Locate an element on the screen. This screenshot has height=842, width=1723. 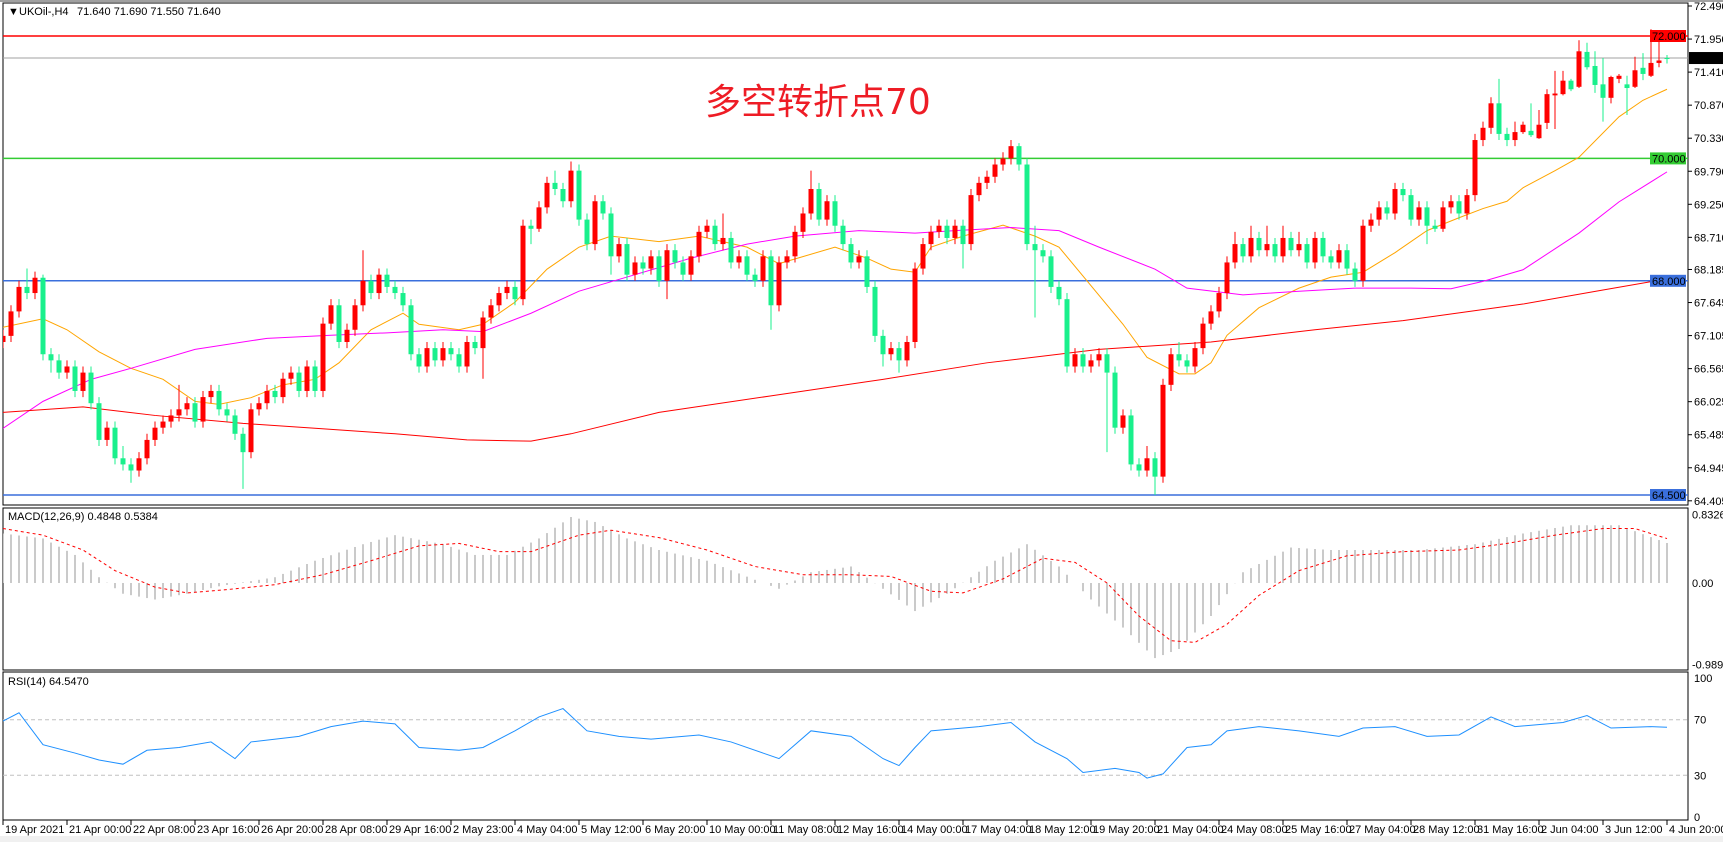
time-axis-label: 23 Apr 16:00 is located at coordinates (228, 830).